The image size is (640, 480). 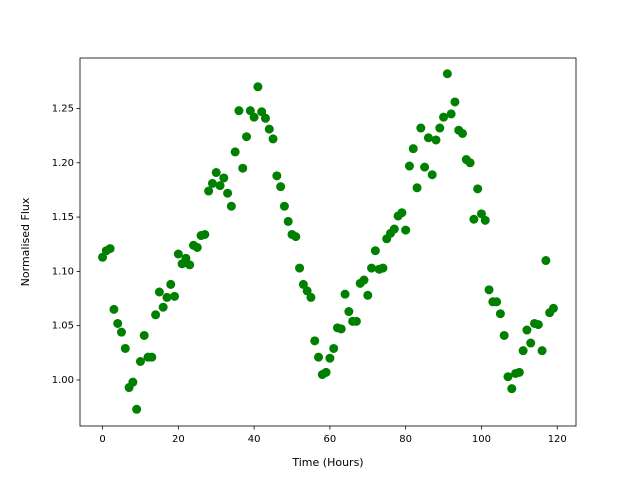 I want to click on y-tick-label: 1.05, so click(x=63, y=326).